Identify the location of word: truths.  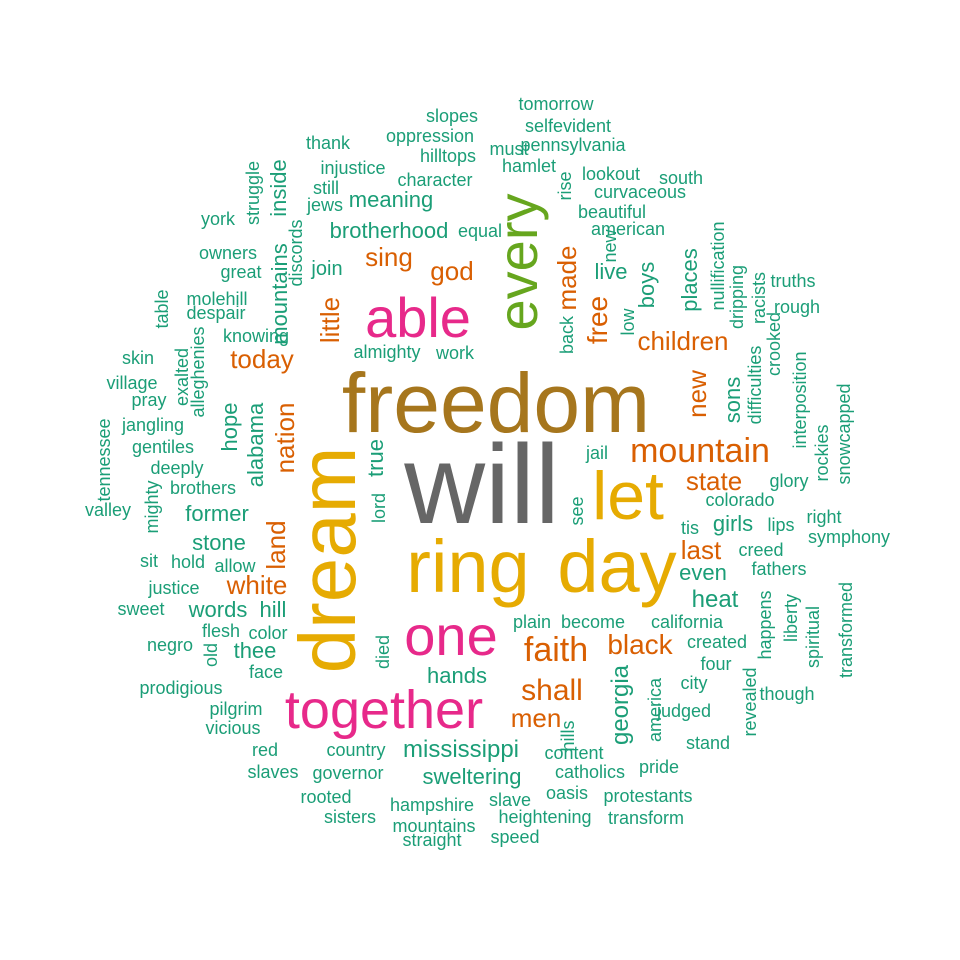
(793, 281).